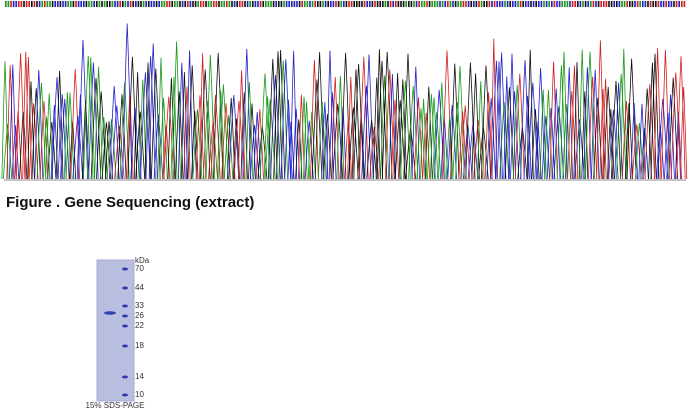 The height and width of the screenshot is (415, 692). I want to click on gel-border, so click(115, 330).